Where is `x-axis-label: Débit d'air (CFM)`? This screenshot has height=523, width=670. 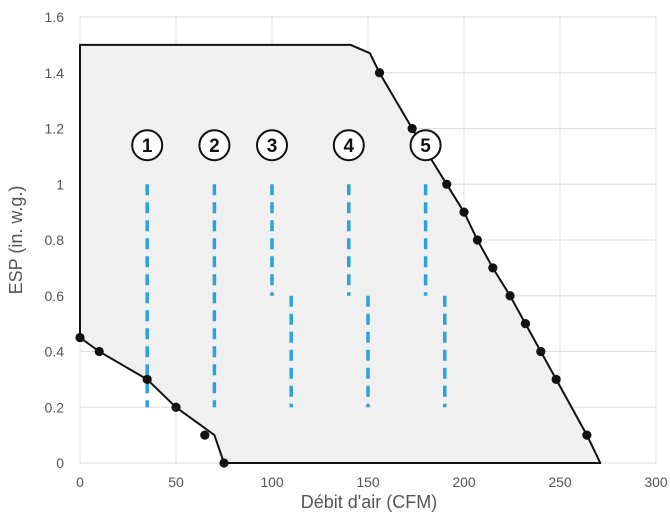 x-axis-label: Débit d'air (CFM) is located at coordinates (369, 502).